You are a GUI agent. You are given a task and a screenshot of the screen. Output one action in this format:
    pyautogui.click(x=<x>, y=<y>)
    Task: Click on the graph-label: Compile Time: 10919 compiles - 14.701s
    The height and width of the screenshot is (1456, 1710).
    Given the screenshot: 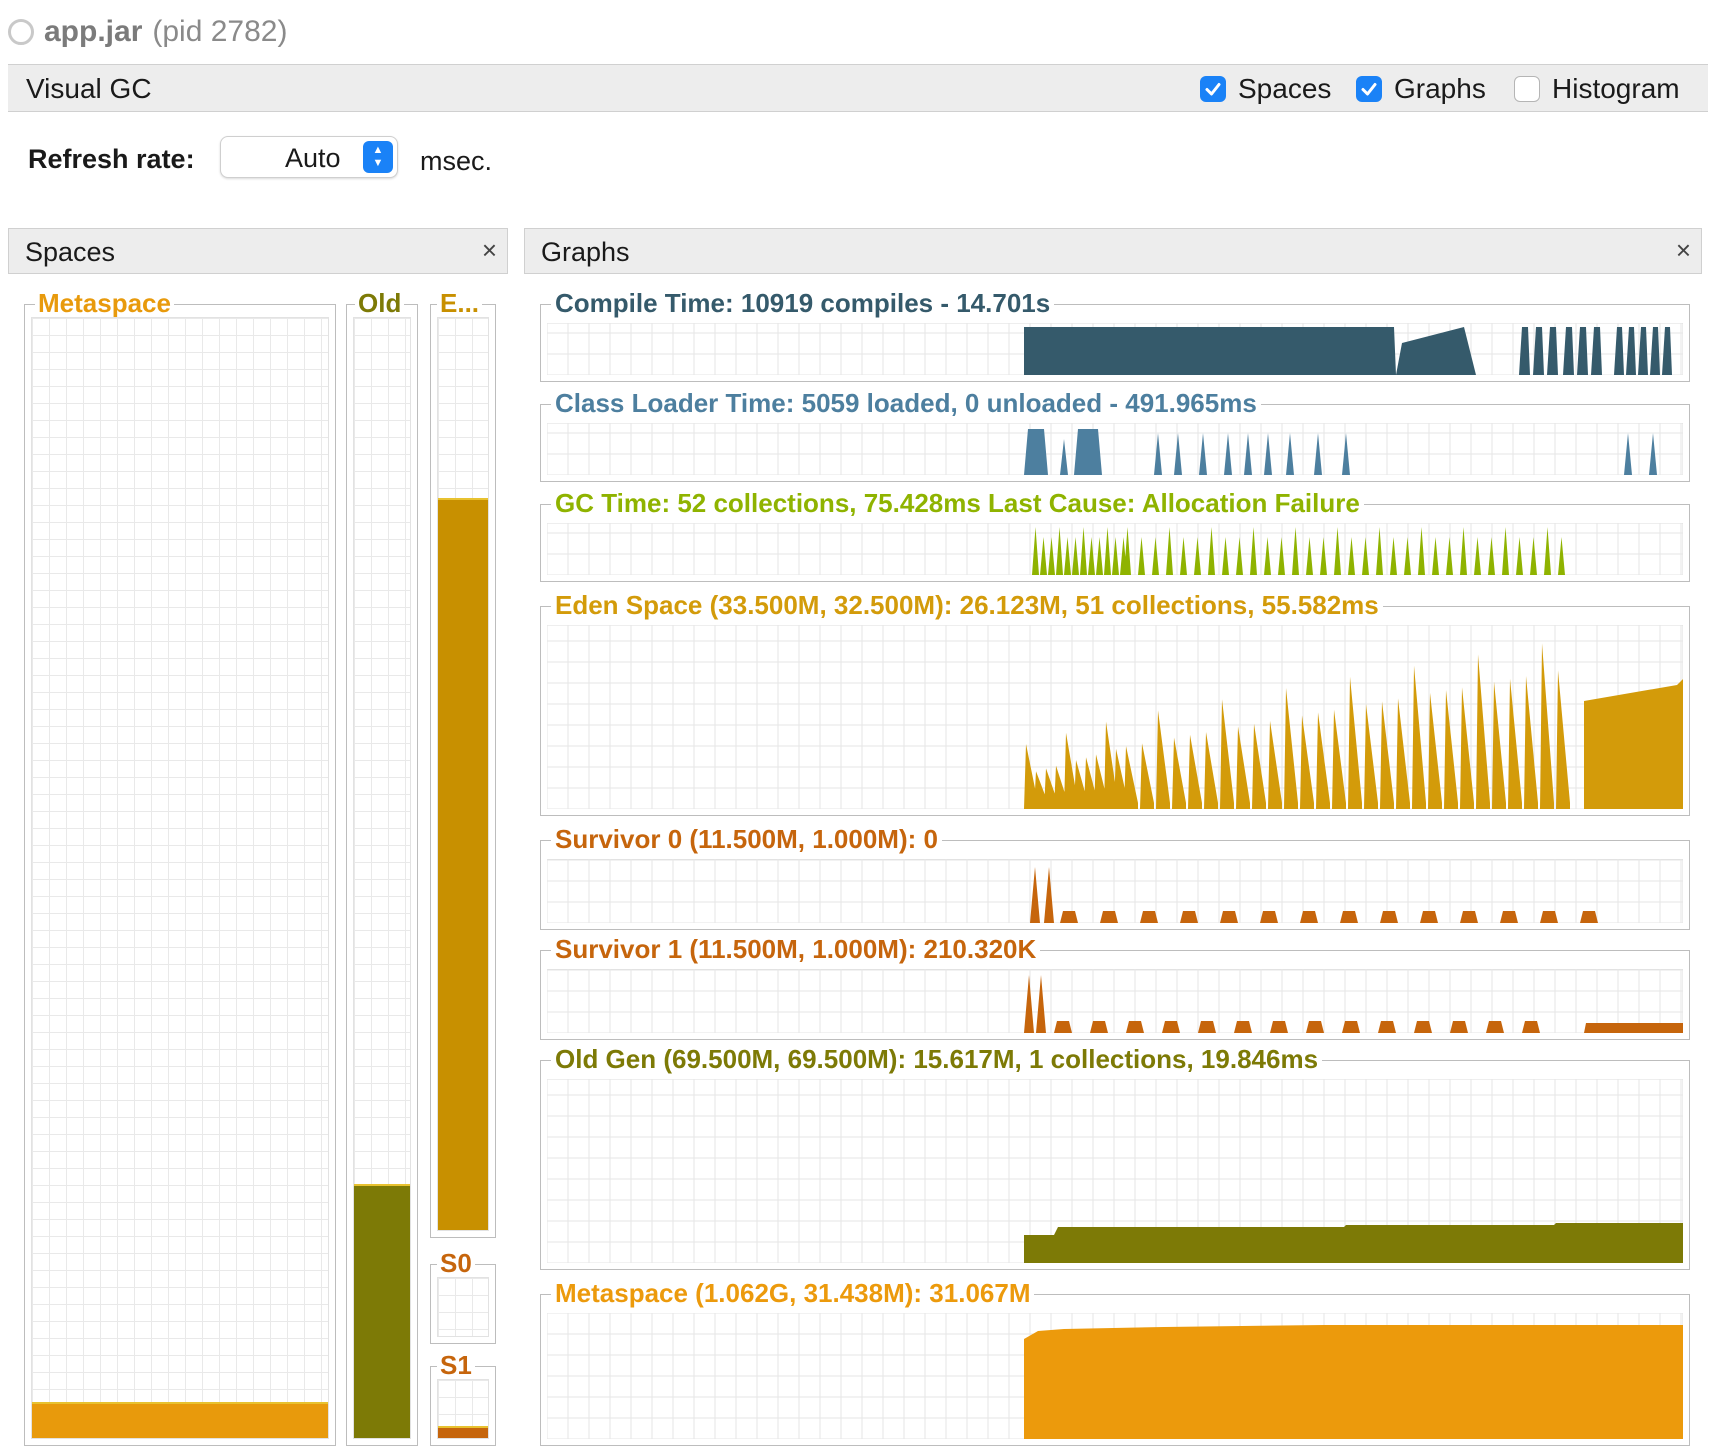 What is the action you would take?
    pyautogui.click(x=803, y=303)
    